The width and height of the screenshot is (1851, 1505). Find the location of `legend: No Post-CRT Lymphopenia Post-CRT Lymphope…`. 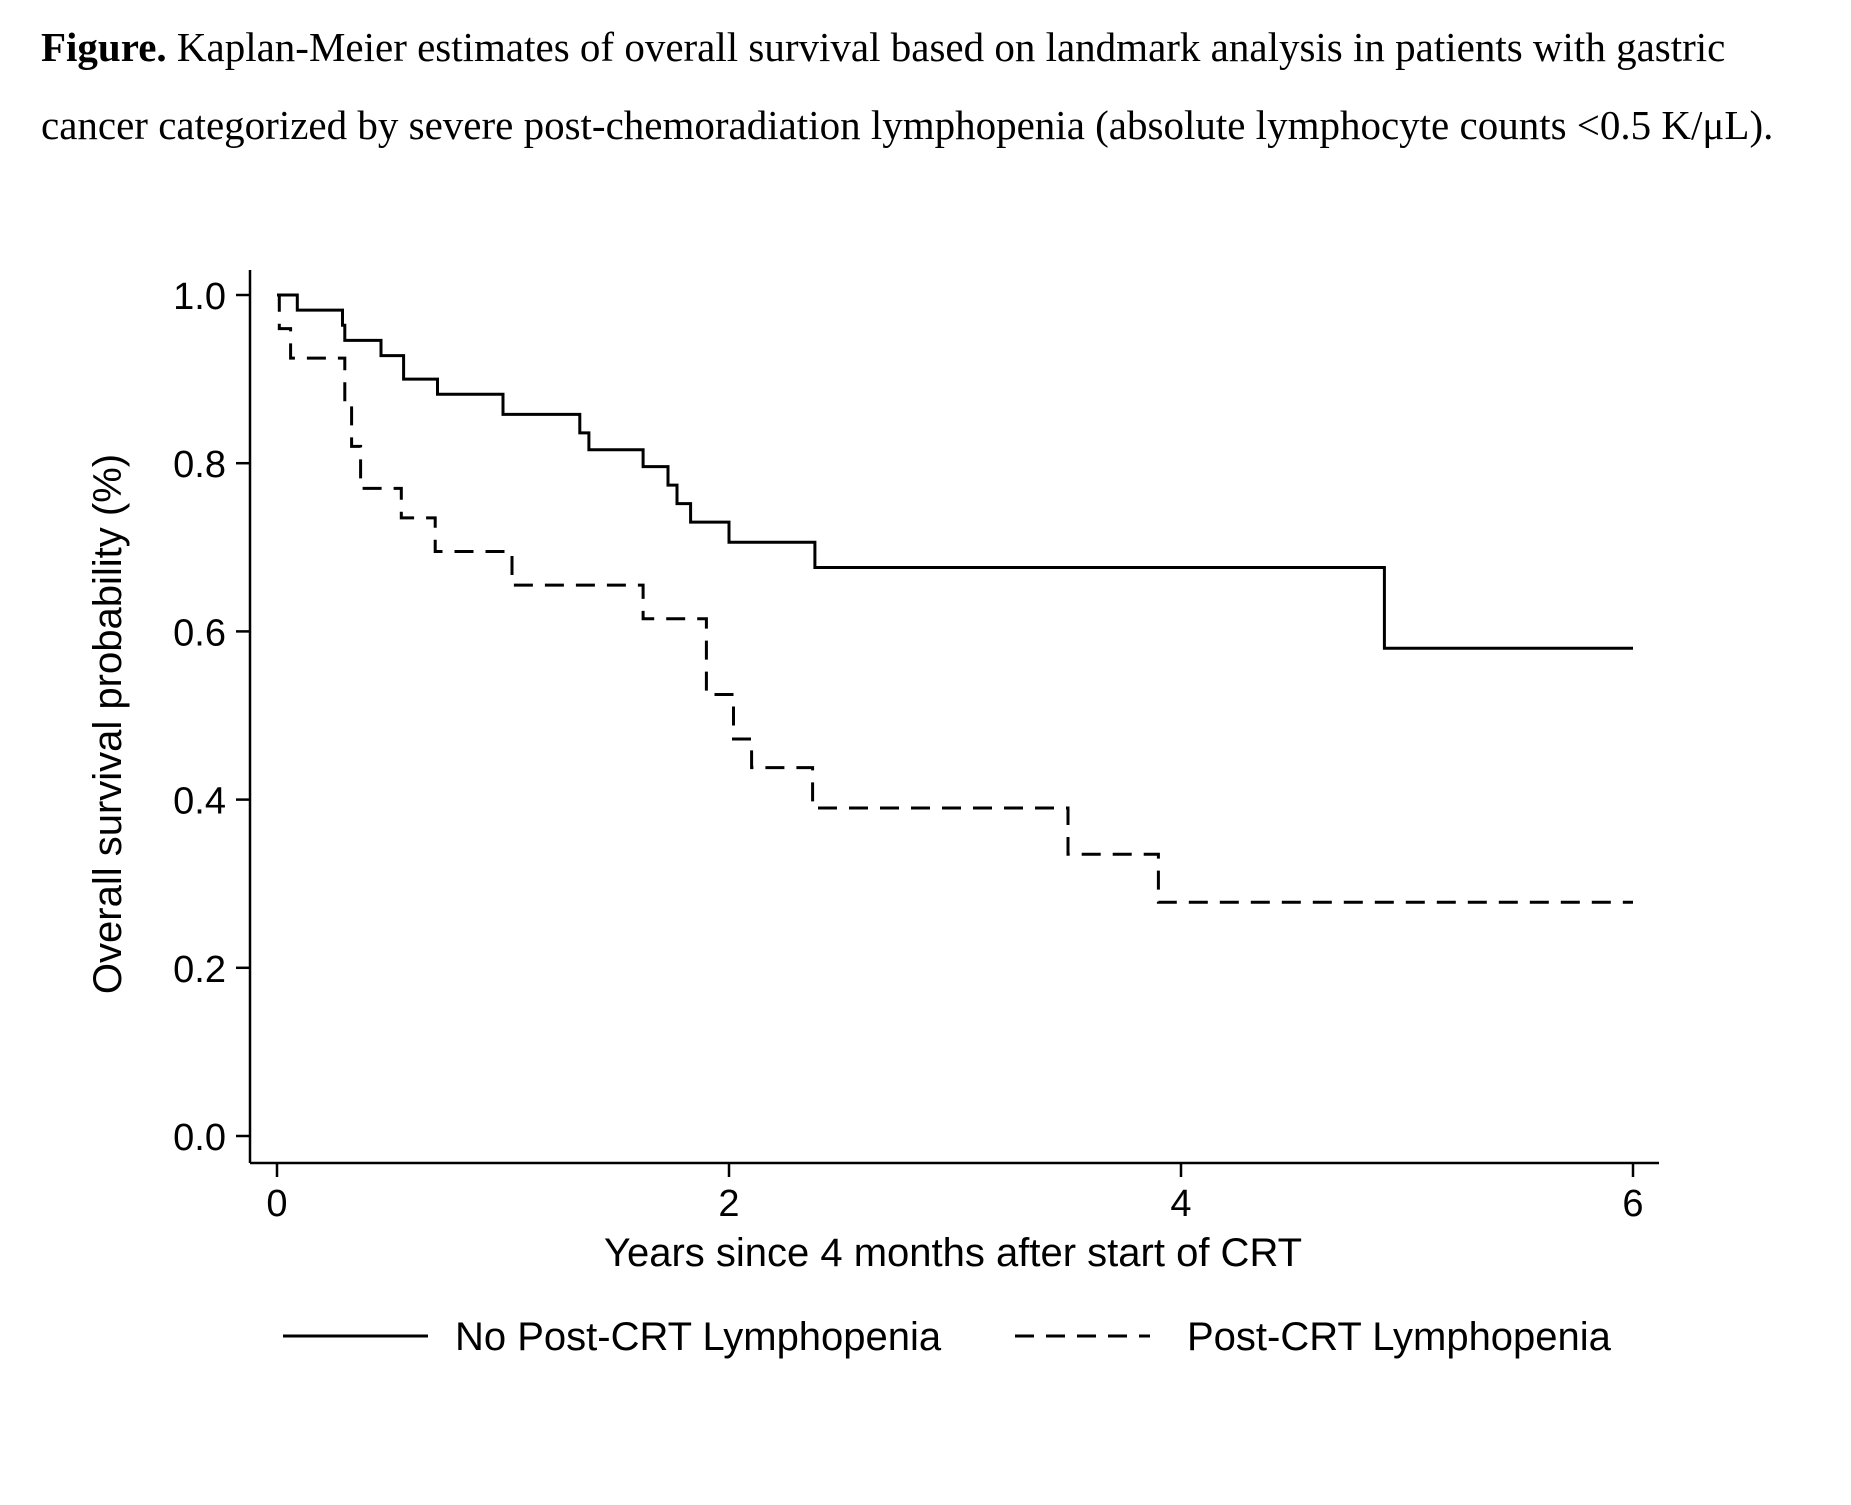

legend: No Post-CRT Lymphopenia Post-CRT Lymphope… is located at coordinates (947, 1337).